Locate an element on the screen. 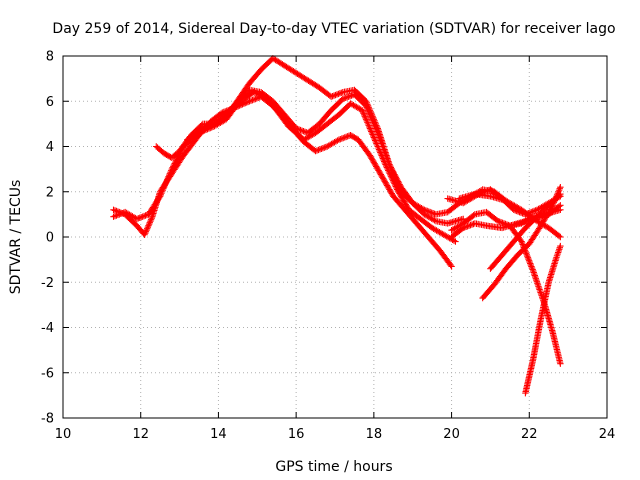 The image size is (640, 480). y-tick-label: 8 is located at coordinates (50, 57).